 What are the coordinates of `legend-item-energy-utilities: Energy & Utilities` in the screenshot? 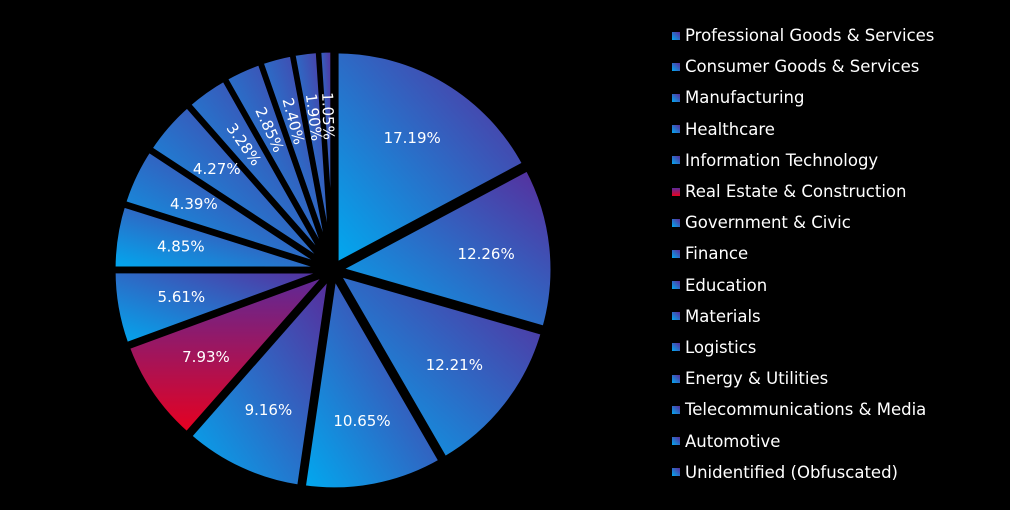 It's located at (837, 378).